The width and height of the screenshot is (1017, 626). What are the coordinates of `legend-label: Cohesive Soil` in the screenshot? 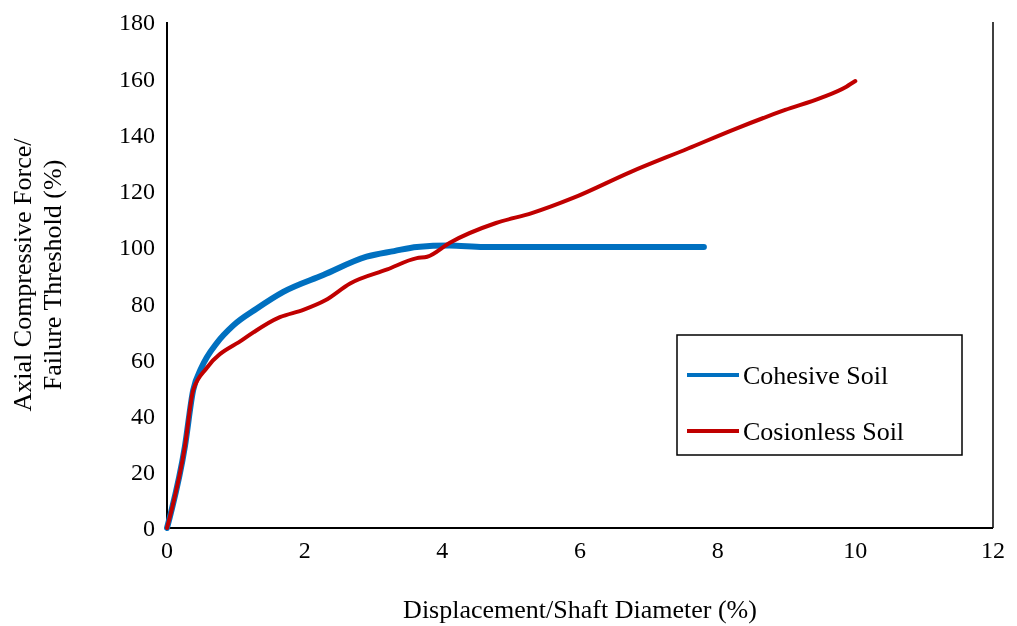 It's located at (816, 376).